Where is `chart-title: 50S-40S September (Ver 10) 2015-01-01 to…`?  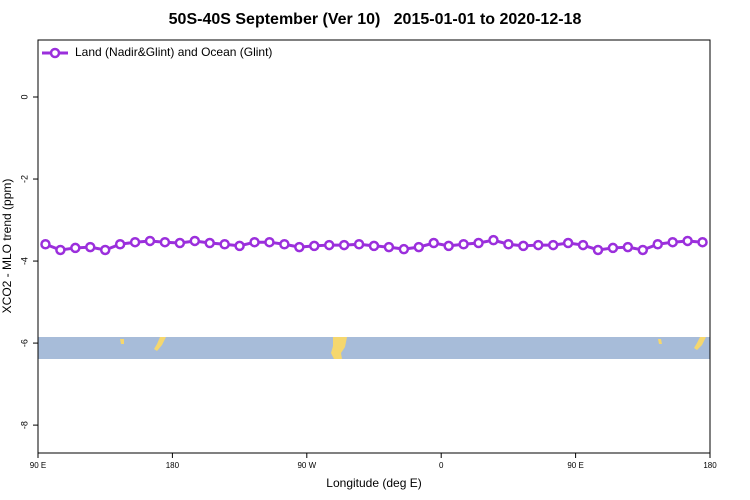
chart-title: 50S-40S September (Ver 10) 2015-01-01 to… is located at coordinates (375, 19).